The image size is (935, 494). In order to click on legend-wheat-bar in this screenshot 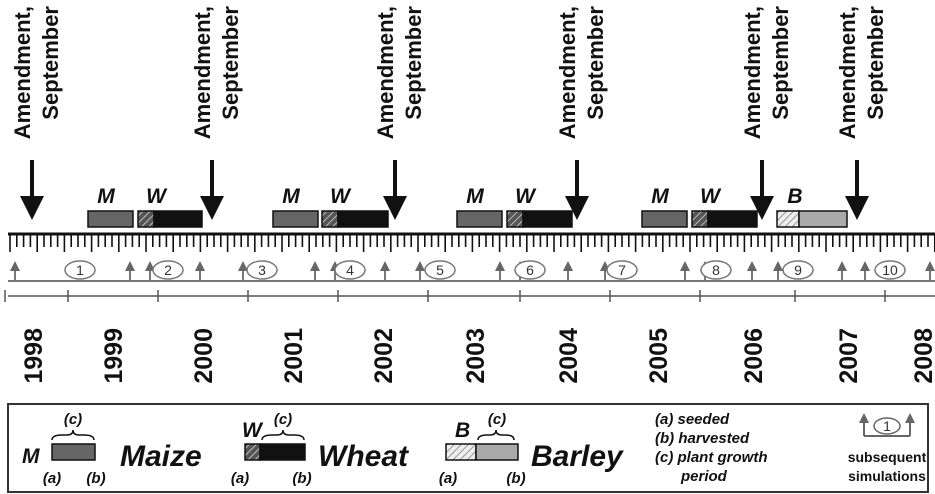, I will do `click(282, 452)`.